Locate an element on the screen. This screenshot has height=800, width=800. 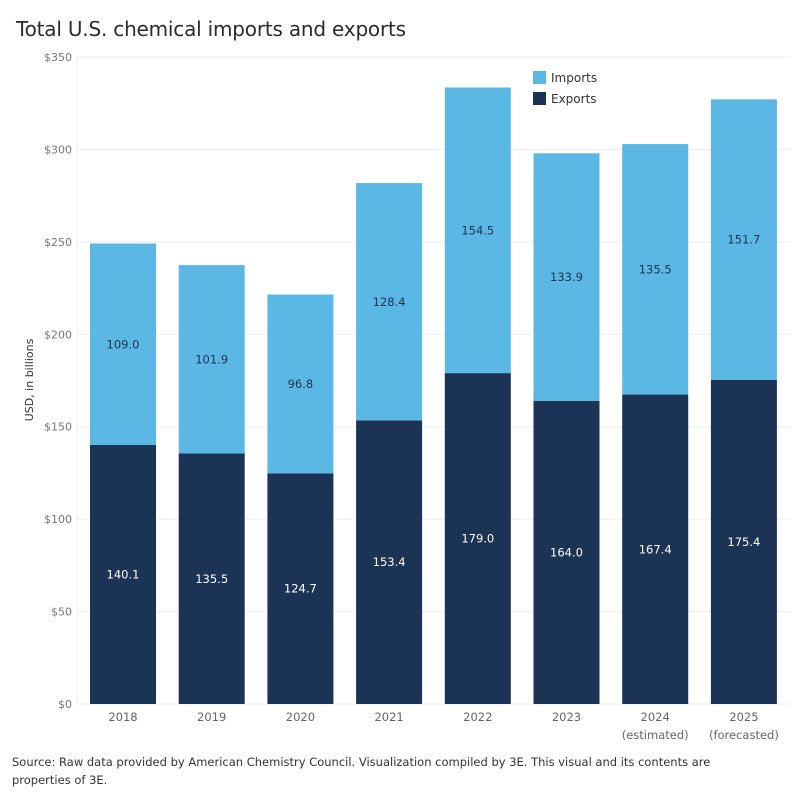
data-label-imports: 96.8 is located at coordinates (301, 384).